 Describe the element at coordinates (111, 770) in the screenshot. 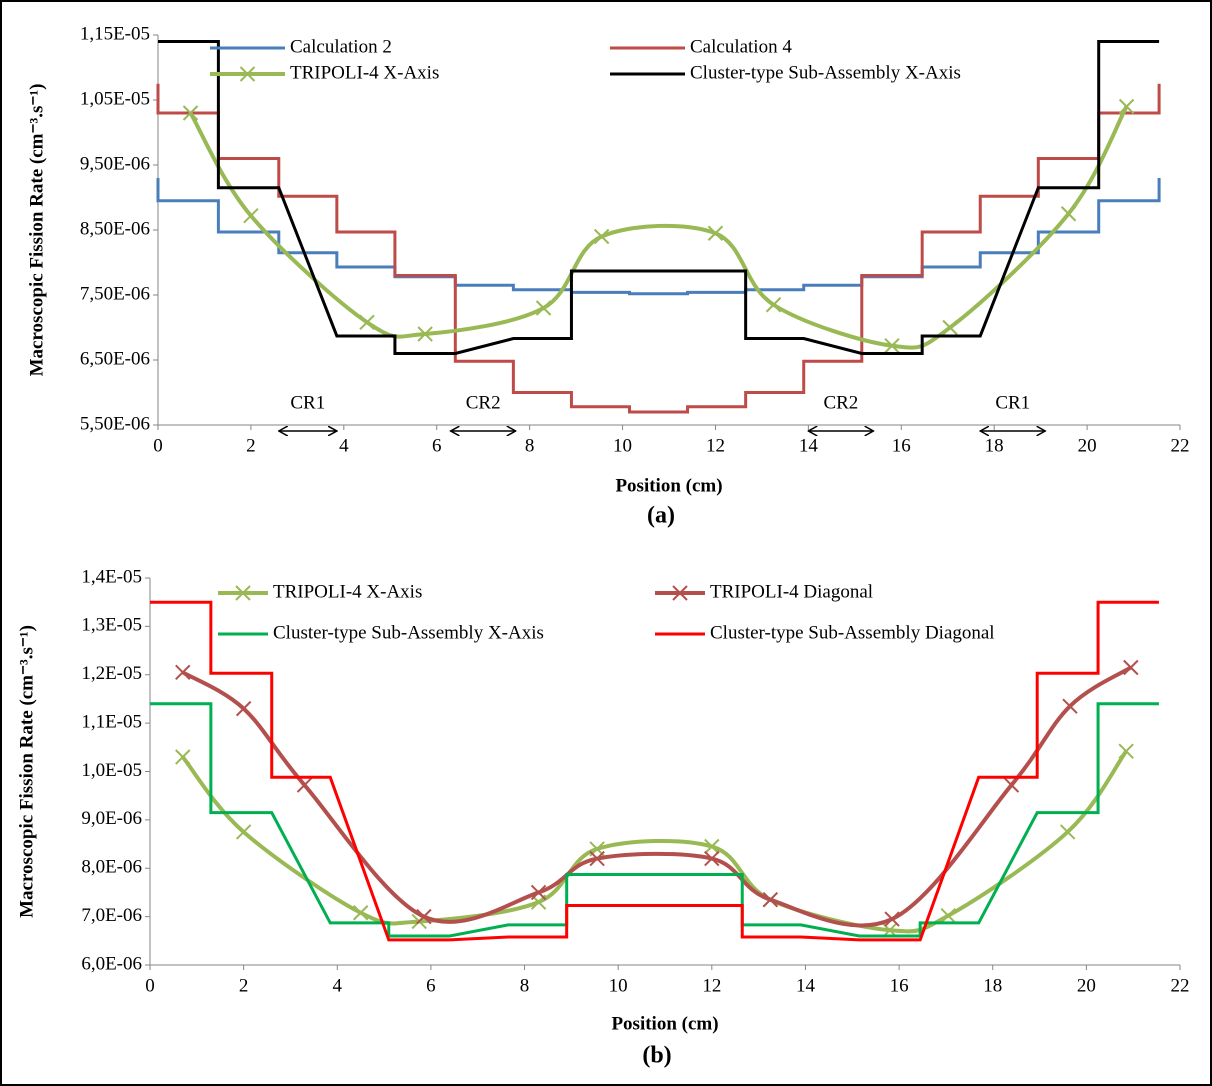

I see `y-tick-label: 1,0E-05` at that location.